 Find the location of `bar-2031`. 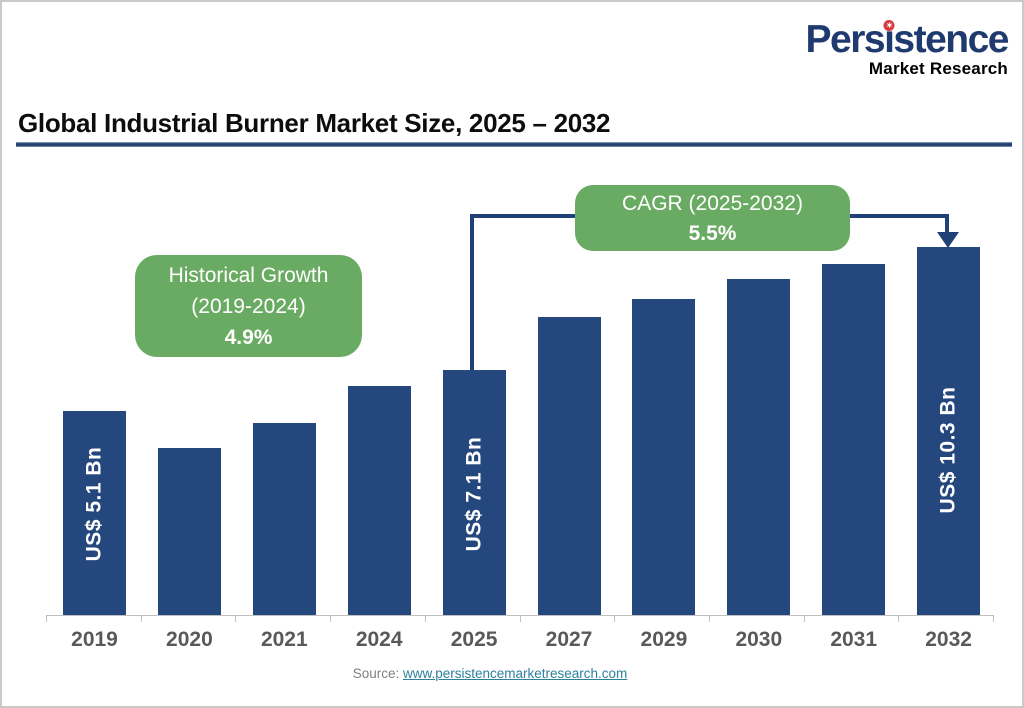

bar-2031 is located at coordinates (854, 439).